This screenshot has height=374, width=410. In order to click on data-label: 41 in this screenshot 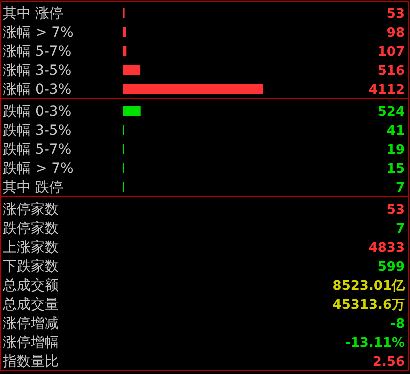, I will do `click(395, 131)`.